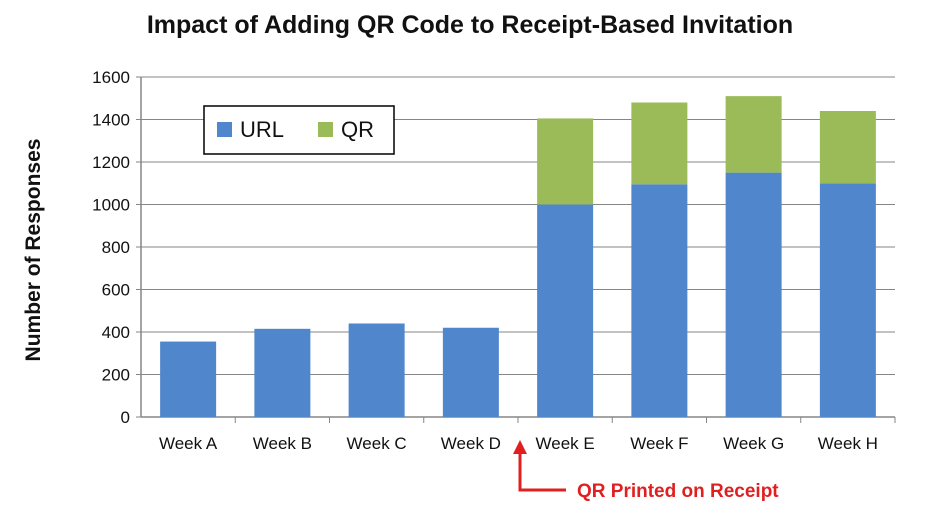 The height and width of the screenshot is (532, 933). Describe the element at coordinates (848, 443) in the screenshot. I see `x-tick-label: Week H` at that location.